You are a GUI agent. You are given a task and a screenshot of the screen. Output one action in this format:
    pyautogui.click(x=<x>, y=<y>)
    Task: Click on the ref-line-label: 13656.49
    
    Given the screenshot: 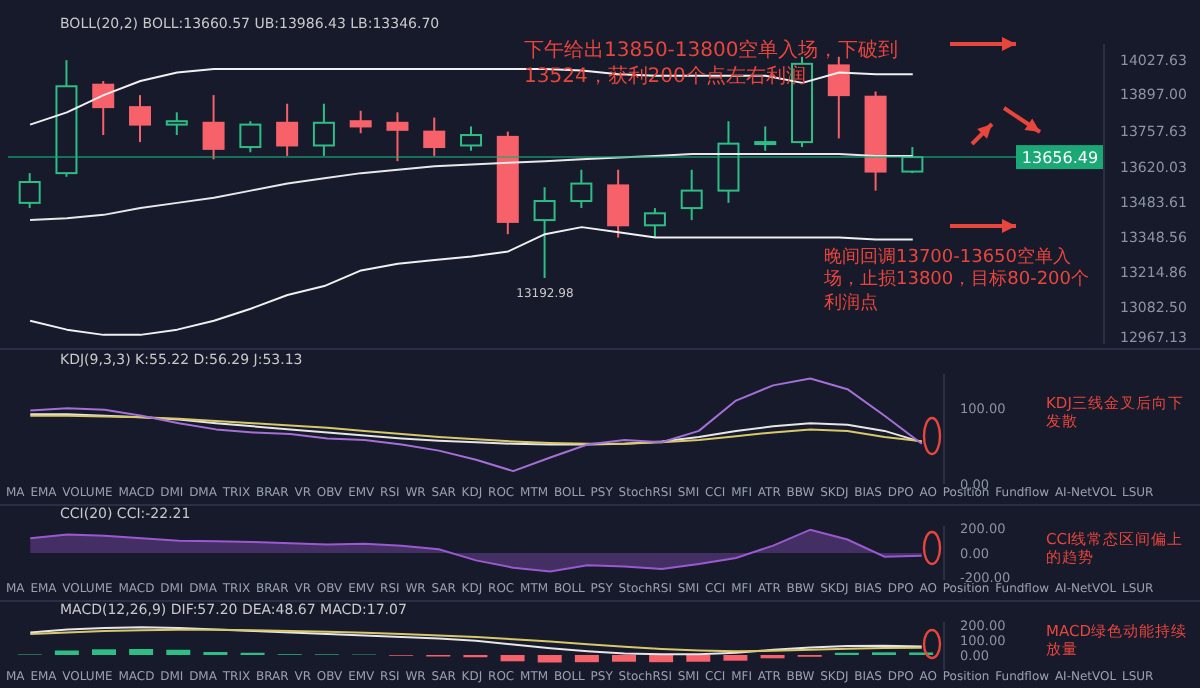 What is the action you would take?
    pyautogui.click(x=1060, y=158)
    